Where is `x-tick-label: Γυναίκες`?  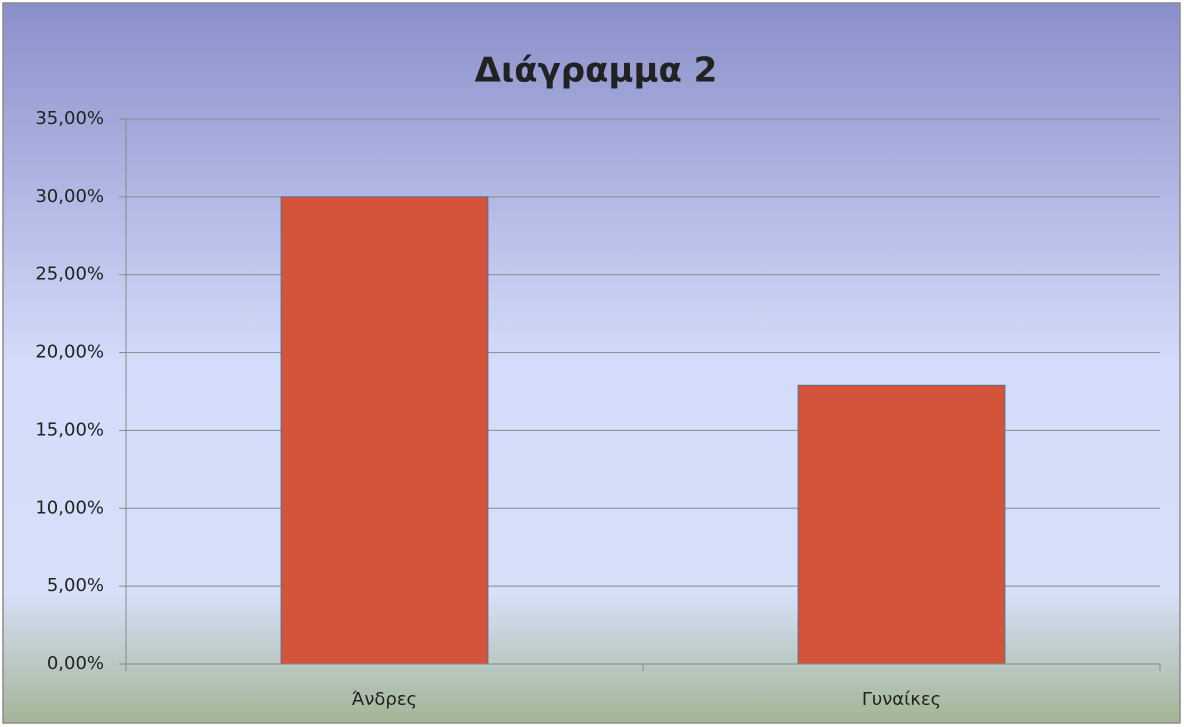 x-tick-label: Γυναίκες is located at coordinates (901, 699).